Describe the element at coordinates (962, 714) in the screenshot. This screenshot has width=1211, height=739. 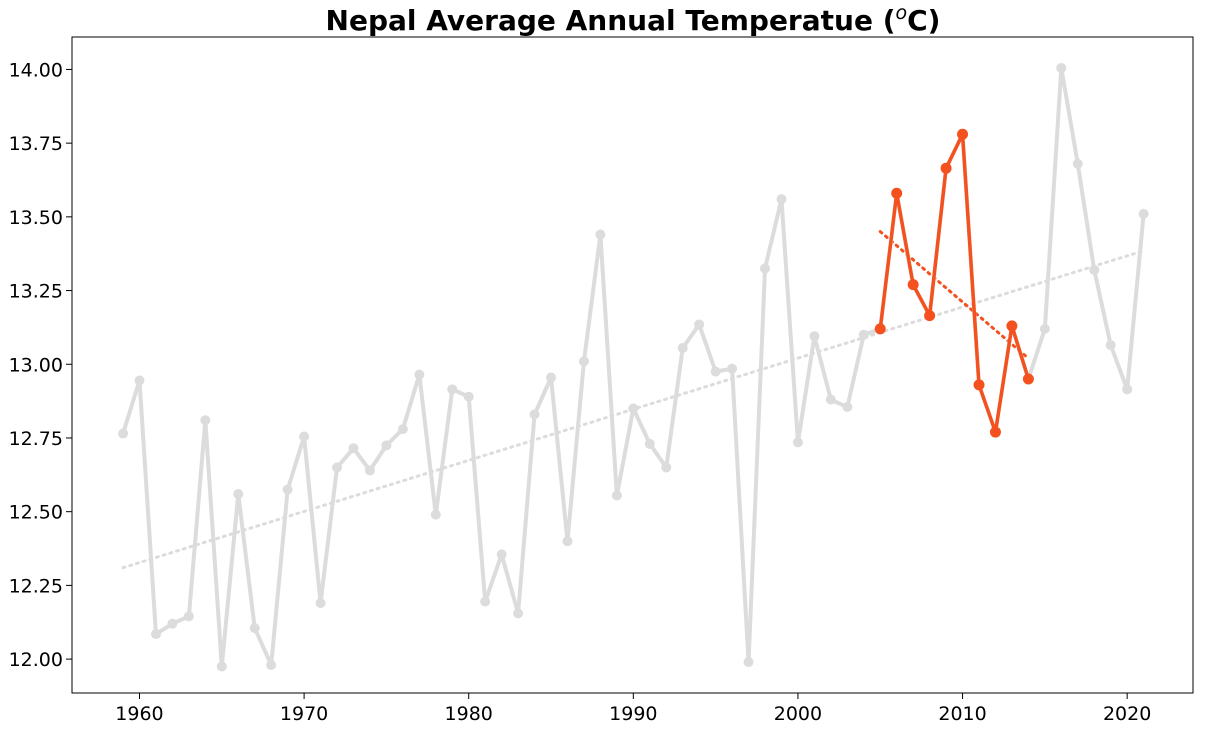
I see `x-tick-label: 2010` at that location.